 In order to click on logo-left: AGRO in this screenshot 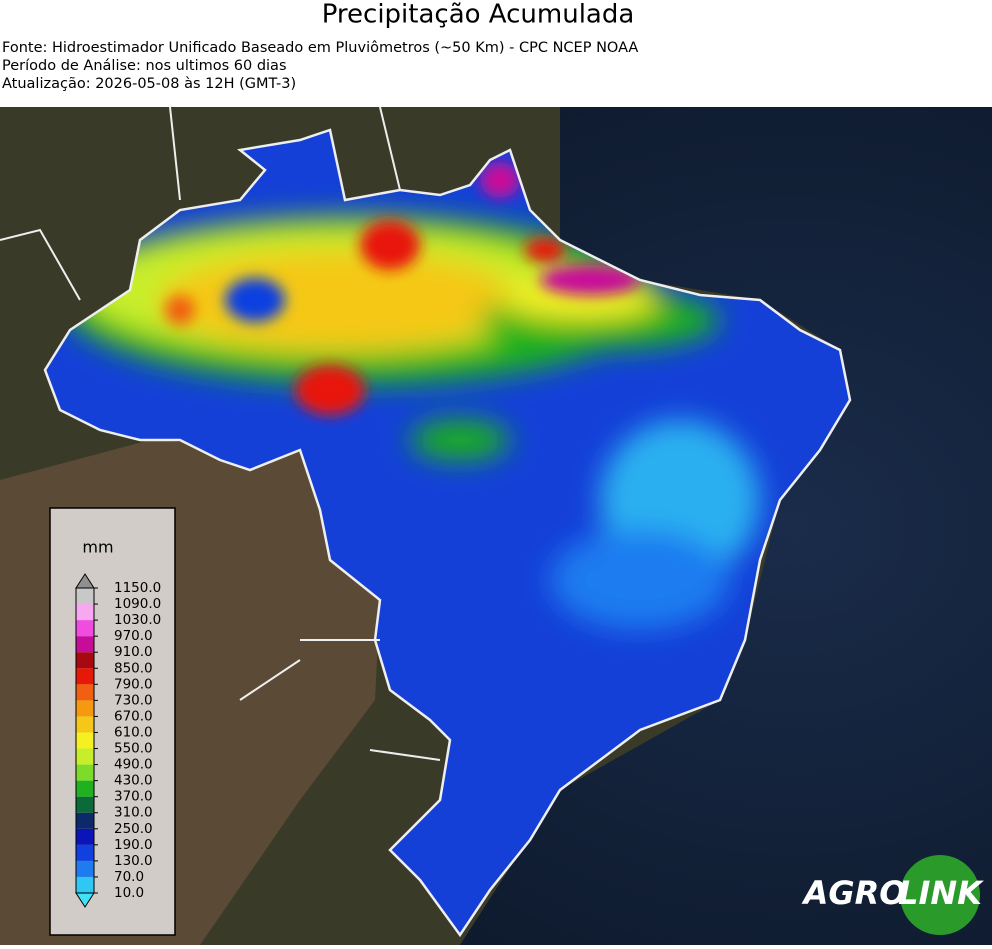, I will do `click(854, 893)`.